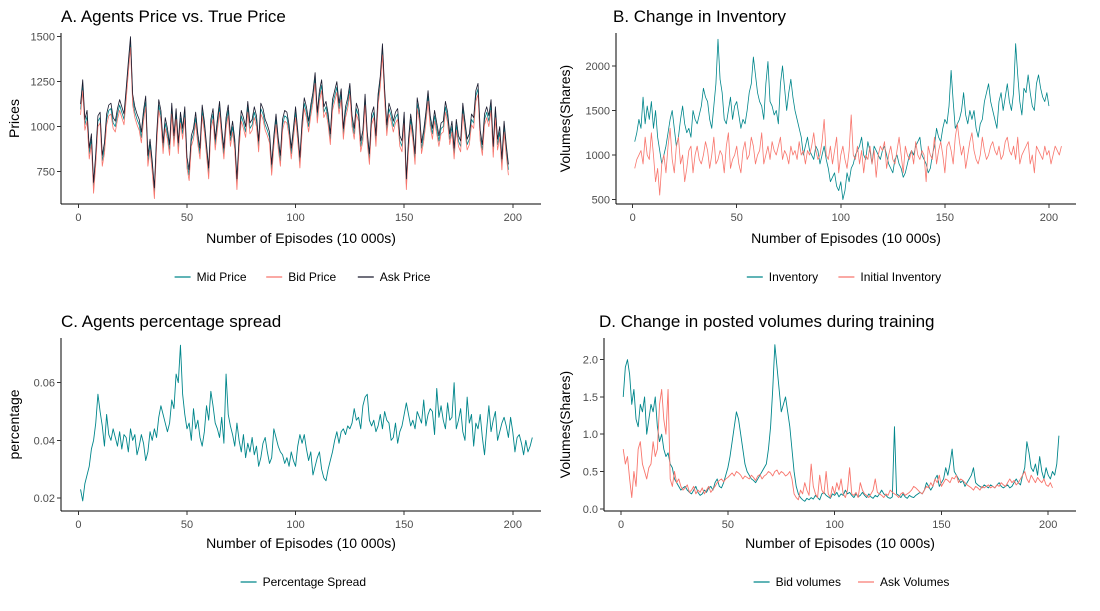  What do you see at coordinates (699, 16) in the screenshot?
I see `chart-title: B. Change in Inventory` at bounding box center [699, 16].